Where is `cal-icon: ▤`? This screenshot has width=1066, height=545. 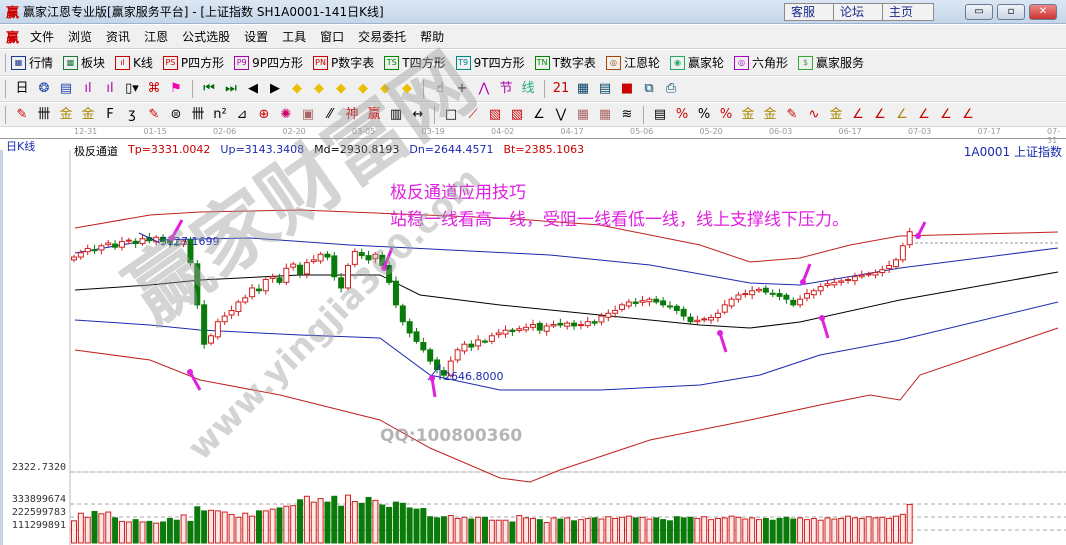 cal-icon: ▤ is located at coordinates (660, 114).